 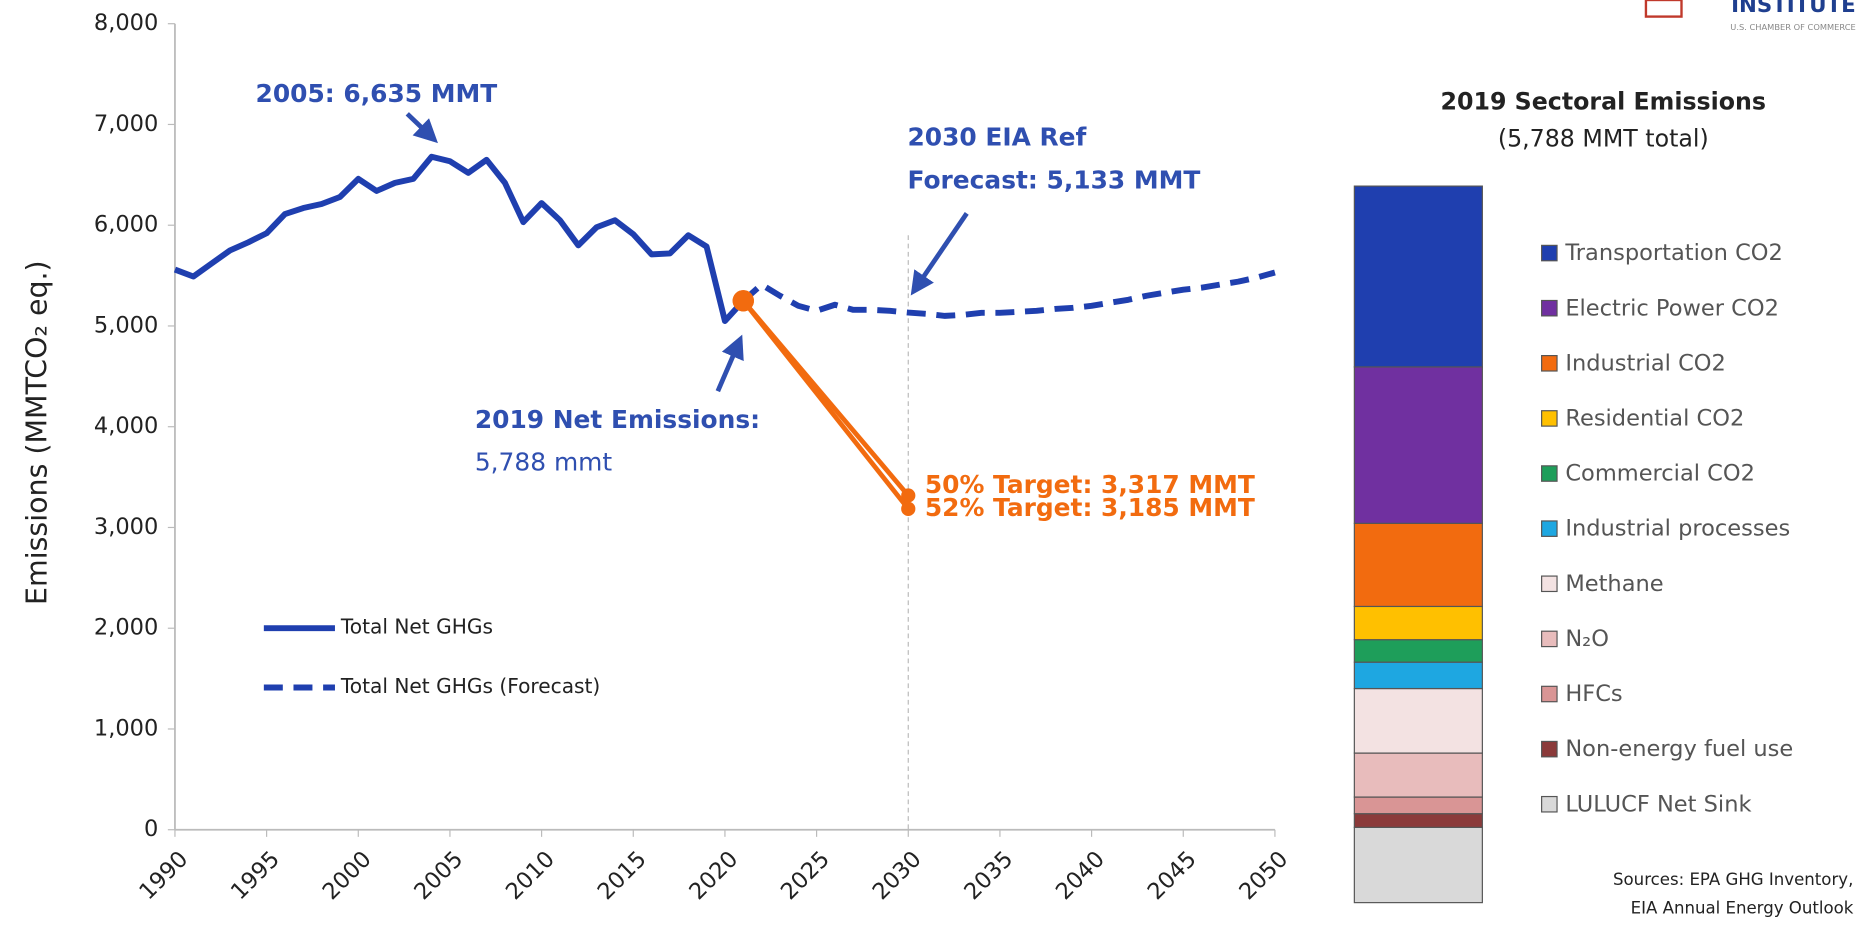 I want to click on legend-label: Residential CO2, so click(x=1654, y=419).